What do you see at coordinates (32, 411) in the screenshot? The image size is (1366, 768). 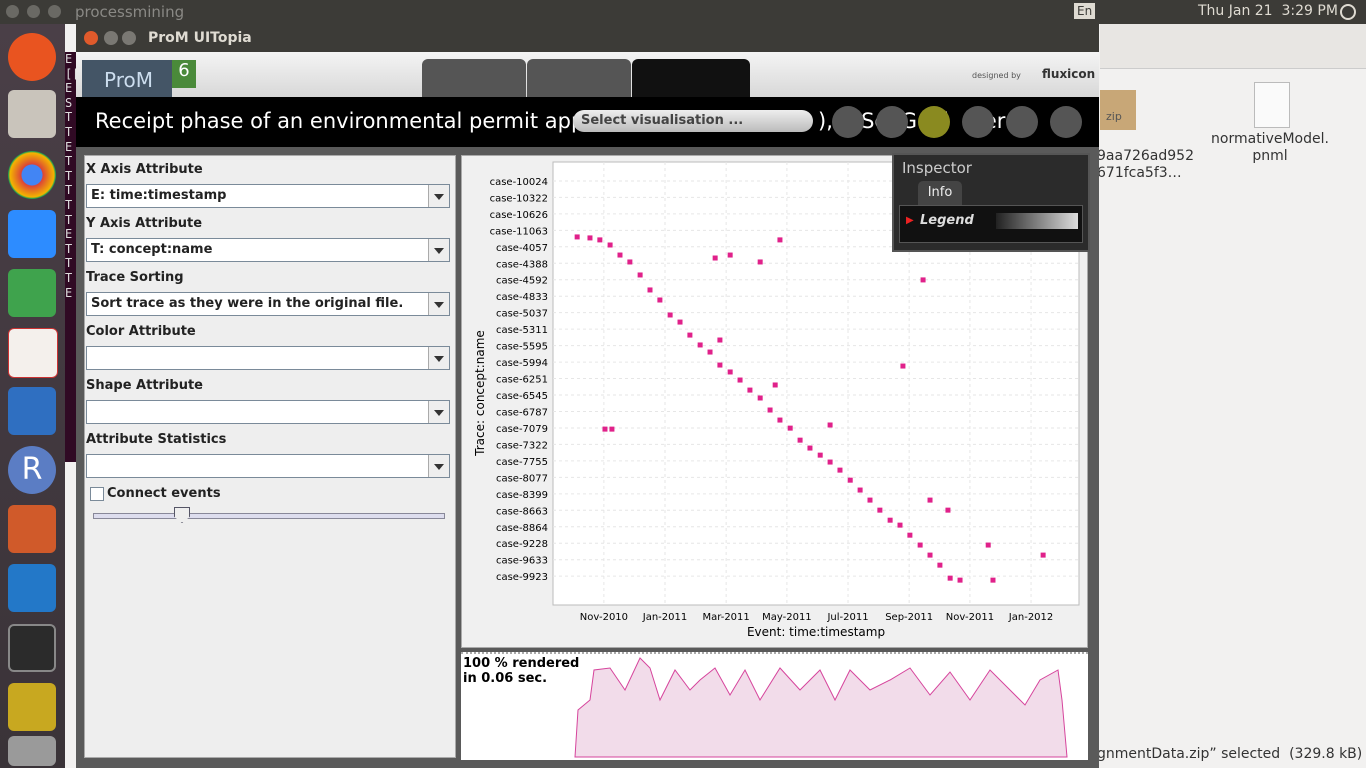 I see `writer-icon` at bounding box center [32, 411].